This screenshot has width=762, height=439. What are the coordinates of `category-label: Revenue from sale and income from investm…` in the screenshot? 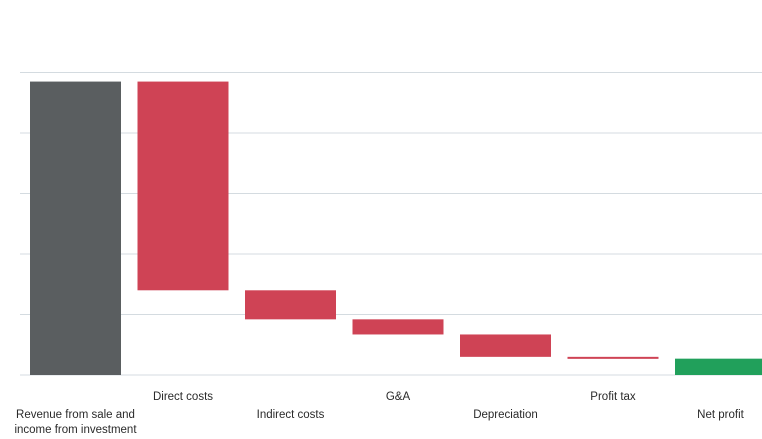 It's located at (75, 422).